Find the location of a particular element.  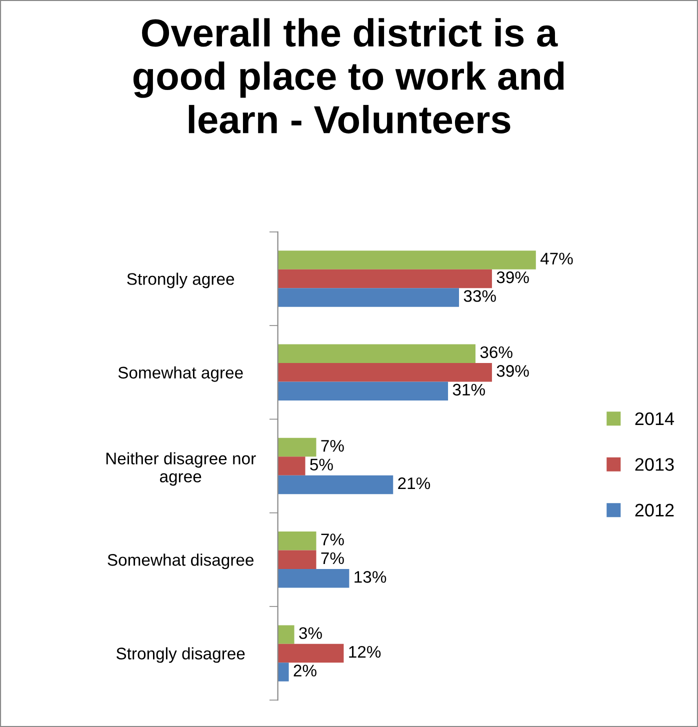

data-label: 13% is located at coordinates (370, 577).